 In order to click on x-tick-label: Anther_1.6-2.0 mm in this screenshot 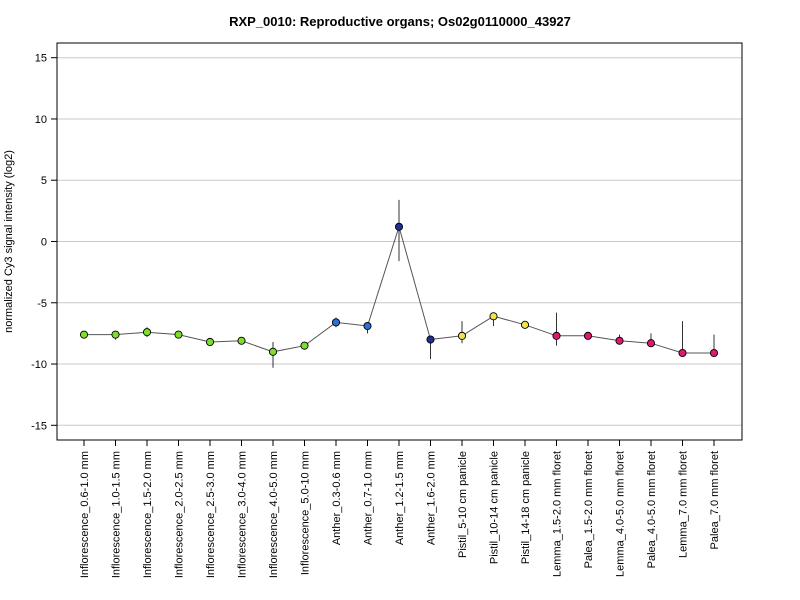, I will do `click(432, 498)`.